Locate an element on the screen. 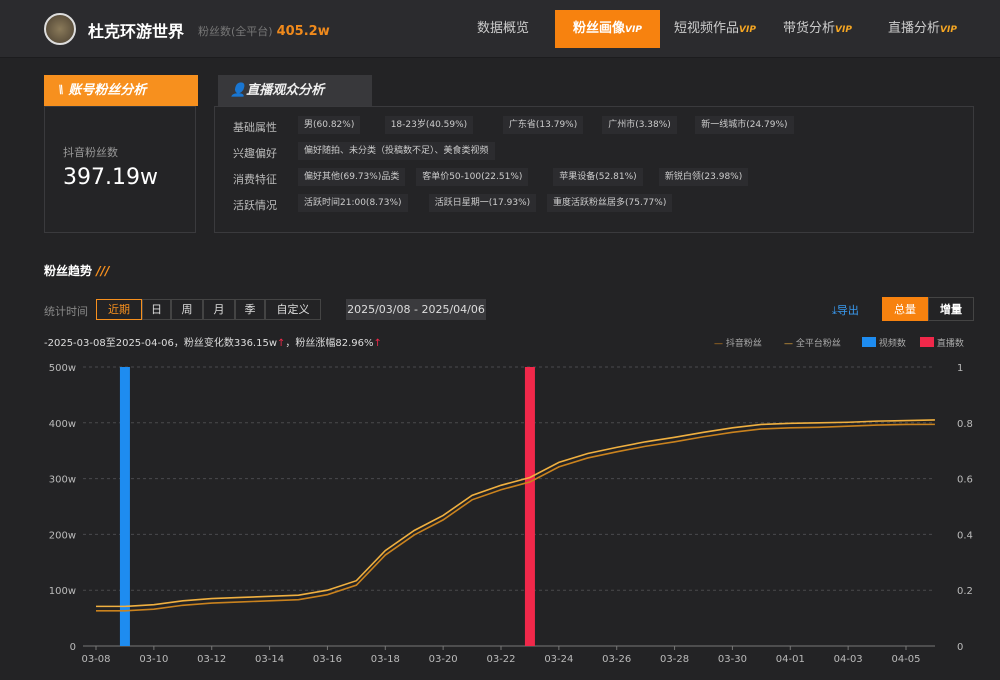 Image resolution: width=1000 pixels, height=680 pixels. tab-label: 直播观众分析 is located at coordinates (285, 90).